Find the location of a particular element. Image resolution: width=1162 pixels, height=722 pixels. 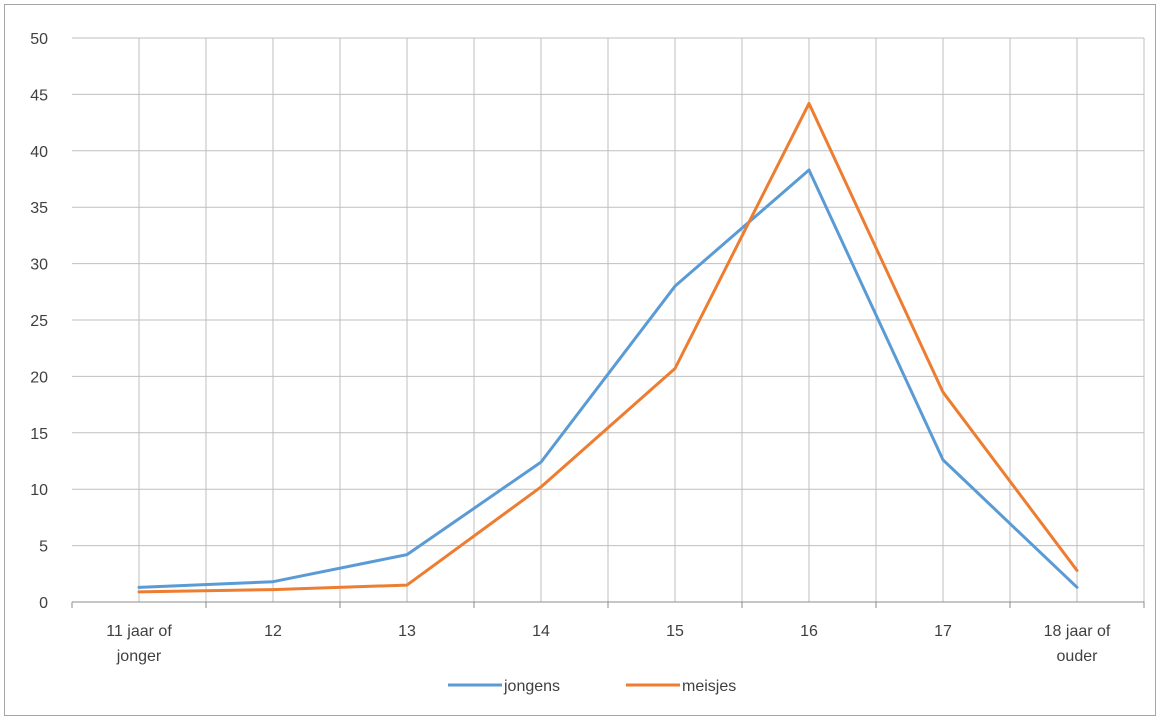

y-tick-label: 20 is located at coordinates (39, 377).